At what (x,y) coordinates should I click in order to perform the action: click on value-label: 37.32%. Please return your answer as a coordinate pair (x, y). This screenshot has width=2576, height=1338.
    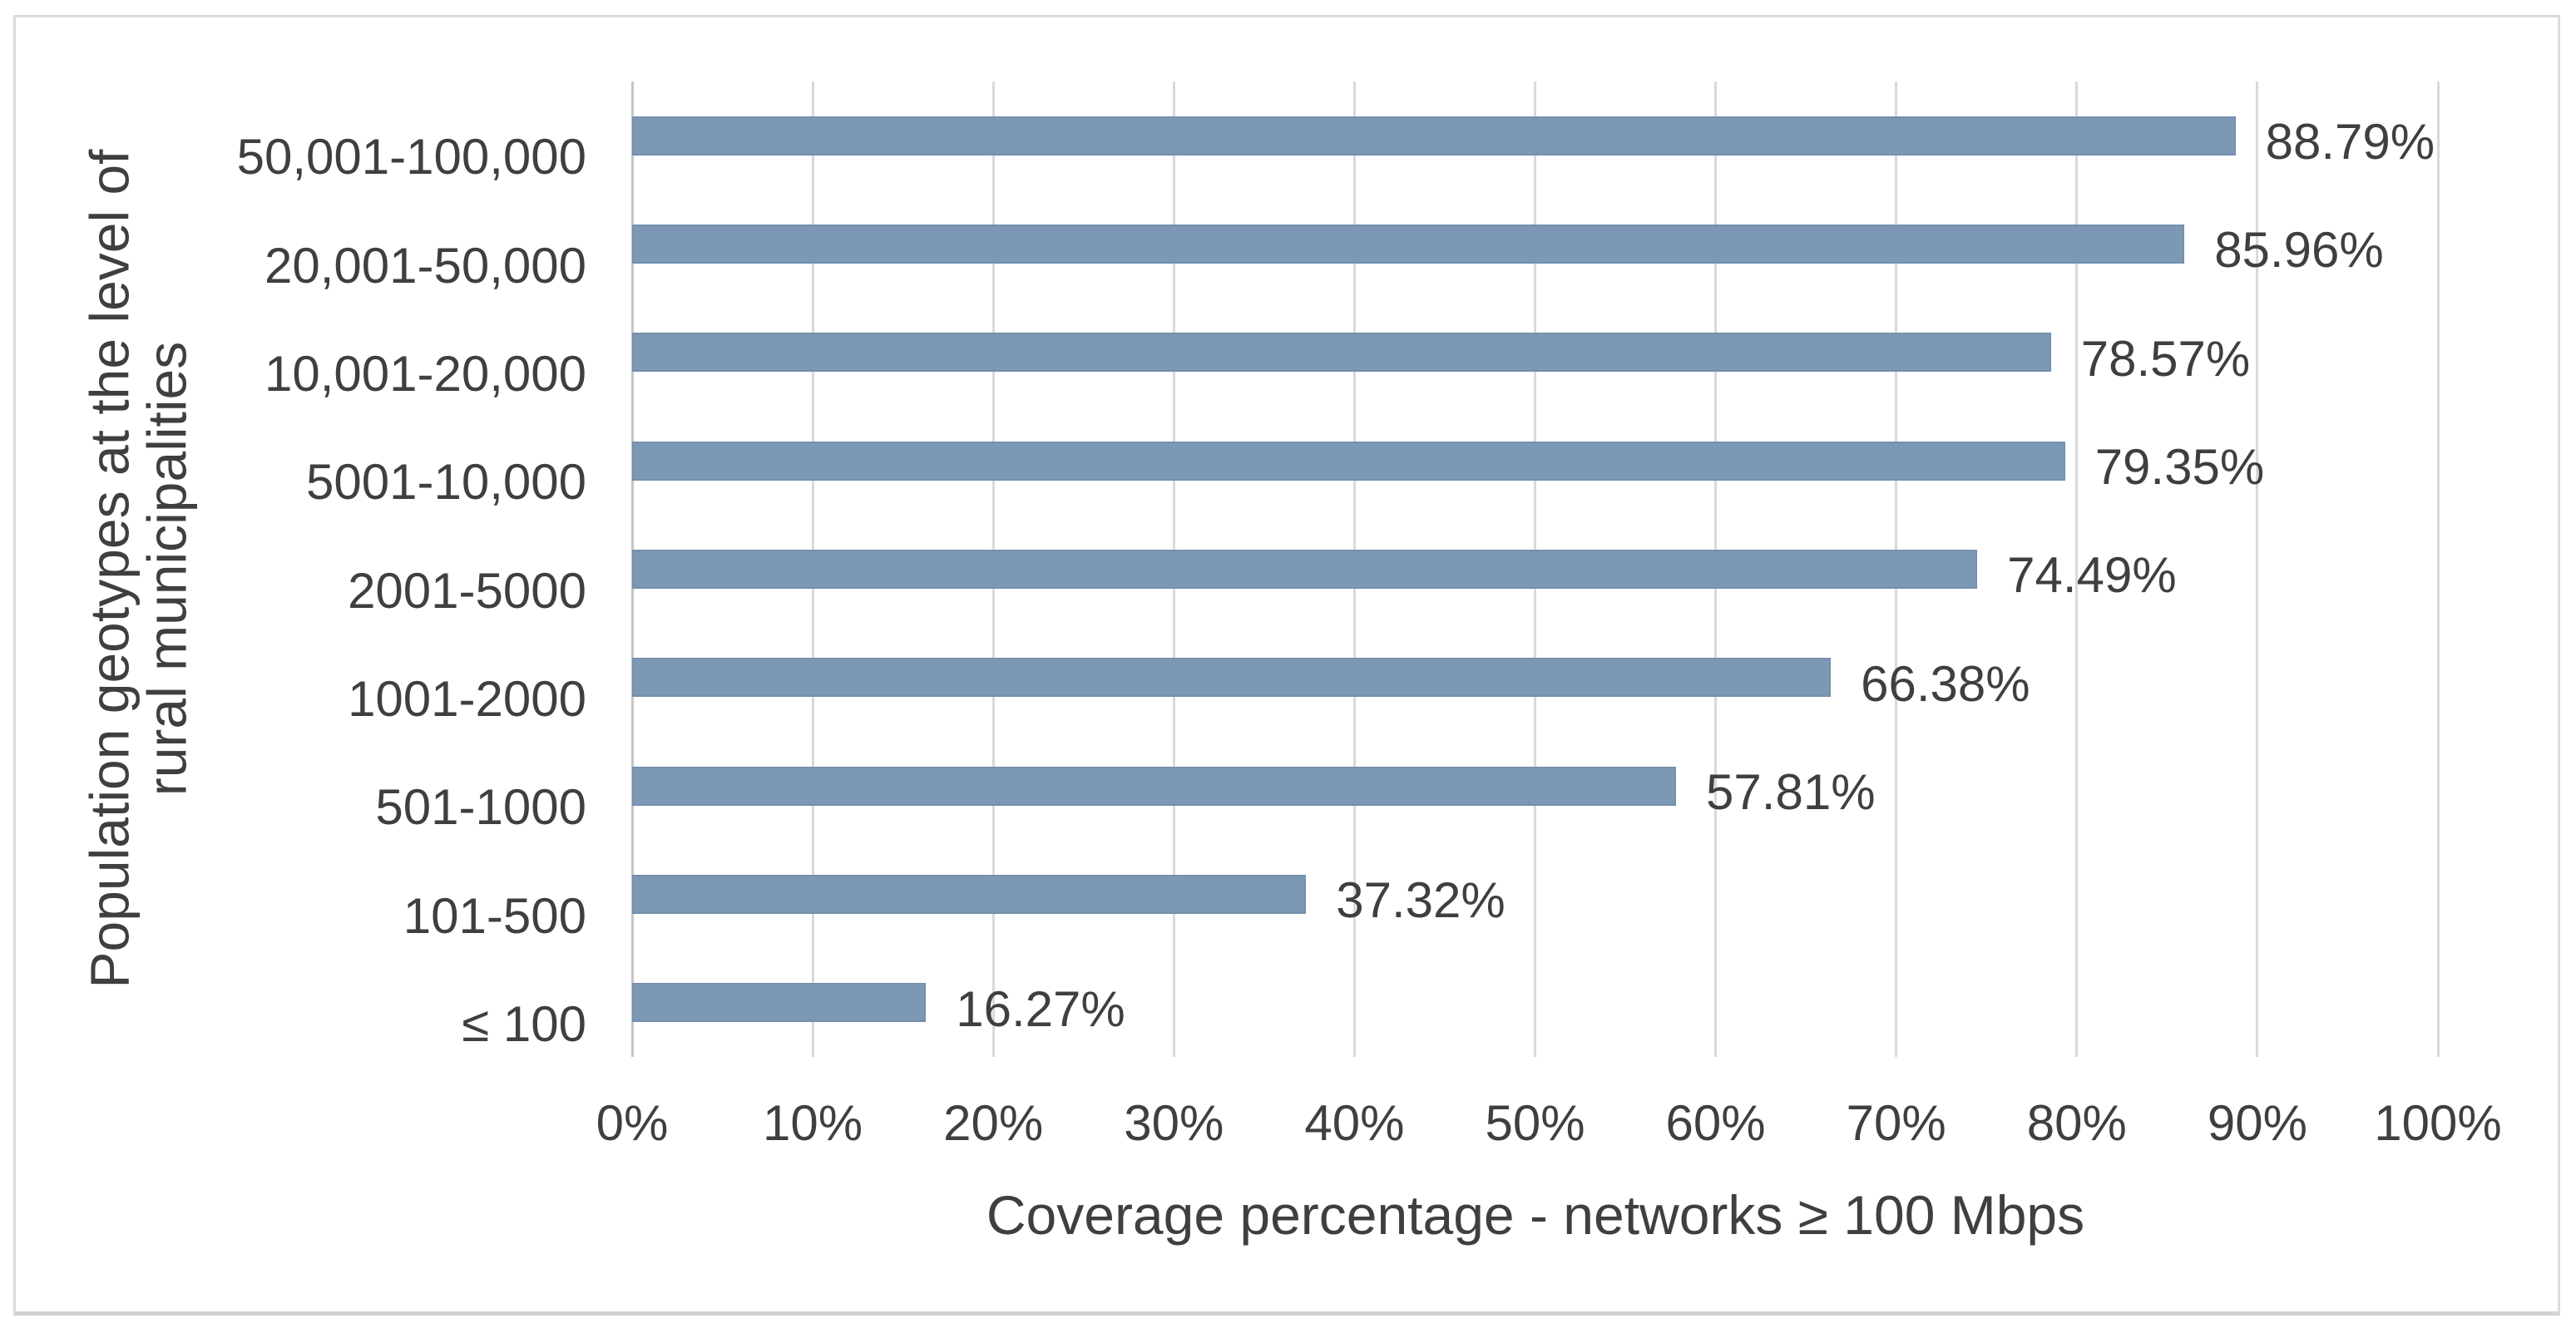
    Looking at the image, I should click on (1421, 900).